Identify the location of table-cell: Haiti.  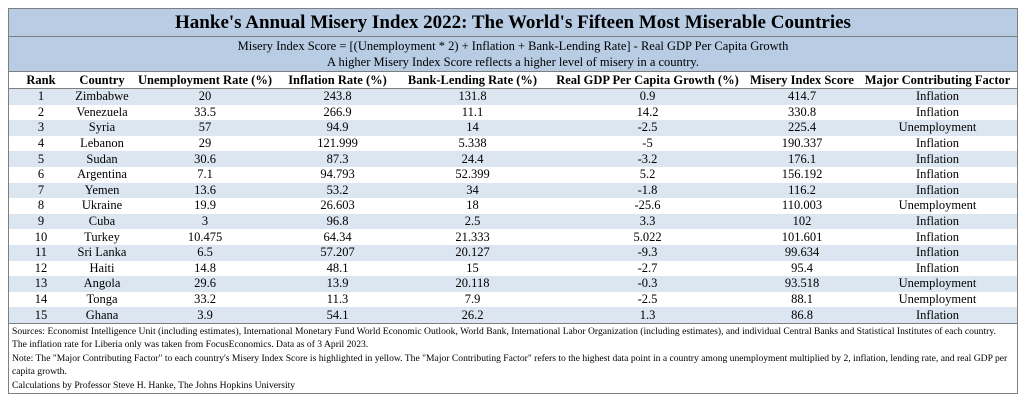
(102, 267).